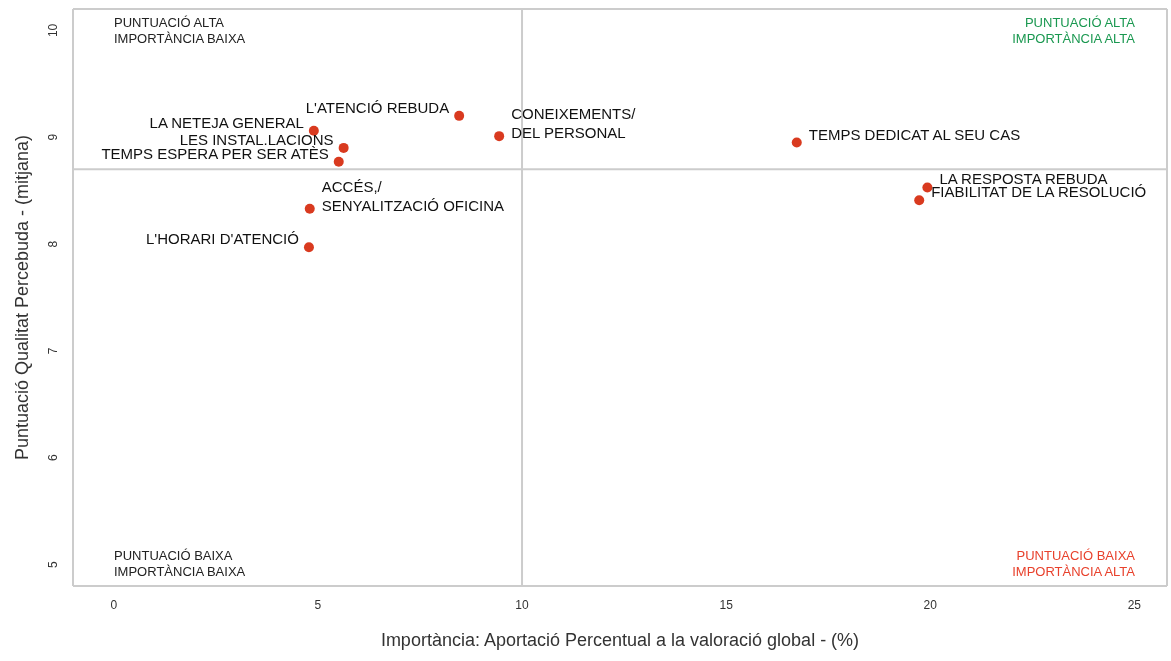 The height and width of the screenshot is (661, 1171). What do you see at coordinates (180, 31) in the screenshot?
I see `annotation: PUNTUACIÓ ALTA IMPORTÀNCIA BAIXA` at bounding box center [180, 31].